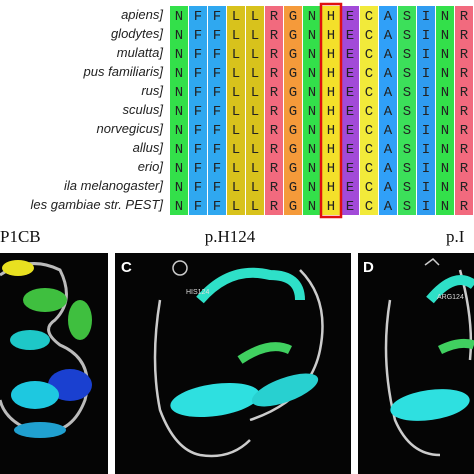  I want to click on panel-title: p.H124, so click(230, 236).